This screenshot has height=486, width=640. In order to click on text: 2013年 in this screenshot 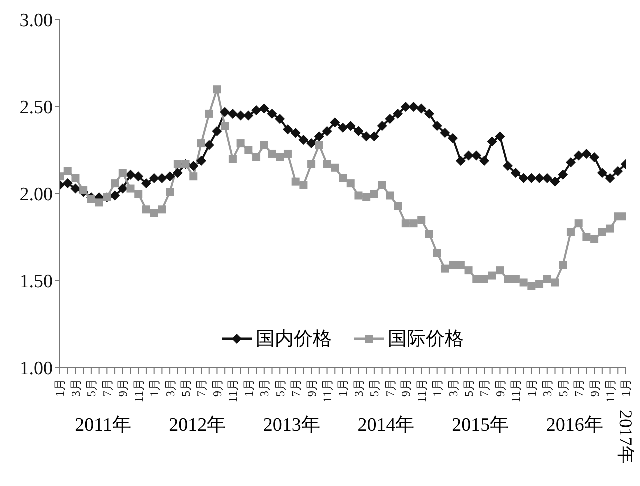, I will do `click(292, 426)`.